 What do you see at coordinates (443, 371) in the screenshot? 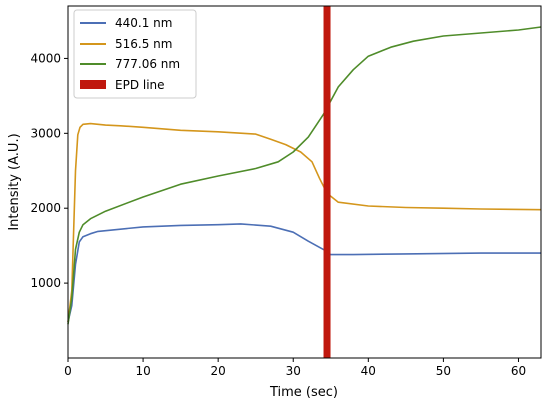
I see `x-tick-label: 50` at bounding box center [443, 371].